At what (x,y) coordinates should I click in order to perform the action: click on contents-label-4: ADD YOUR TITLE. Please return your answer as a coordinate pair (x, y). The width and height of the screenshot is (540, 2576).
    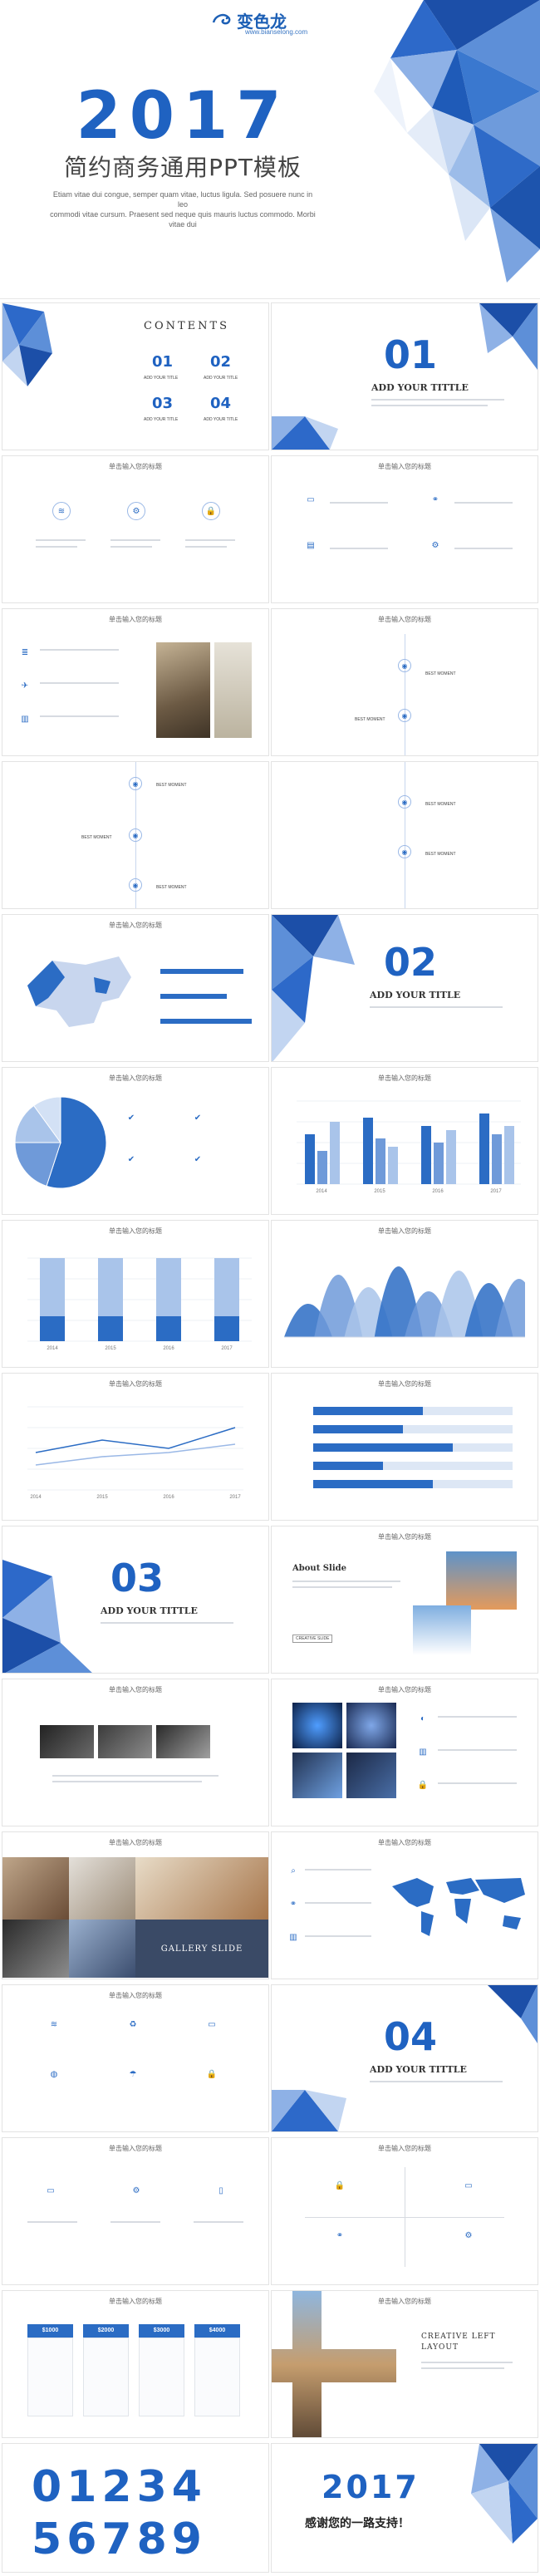
    Looking at the image, I should click on (221, 419).